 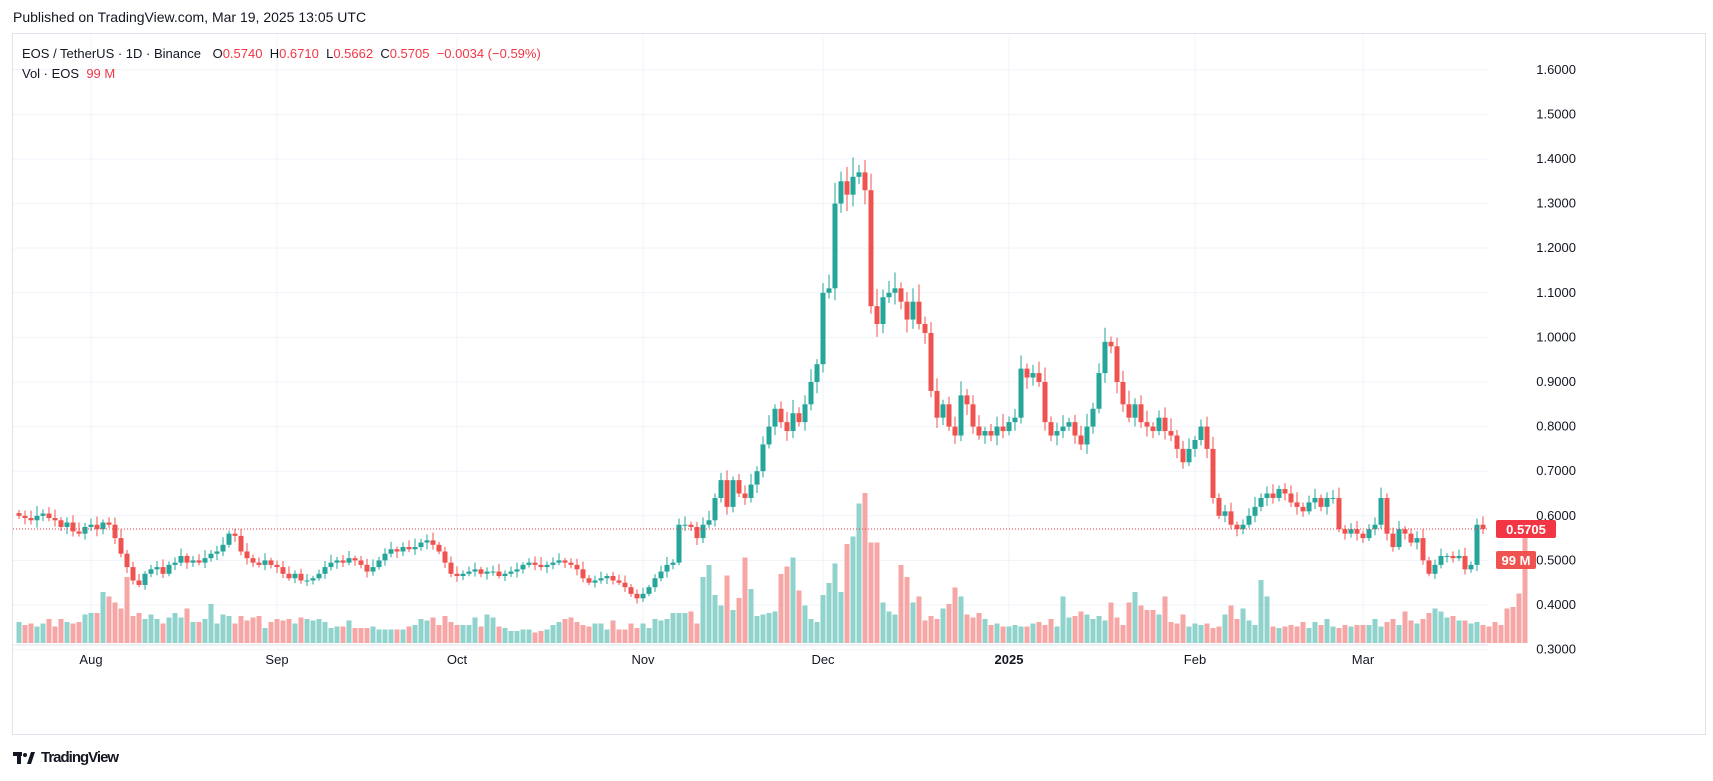 I want to click on open-label: O, so click(x=217, y=53).